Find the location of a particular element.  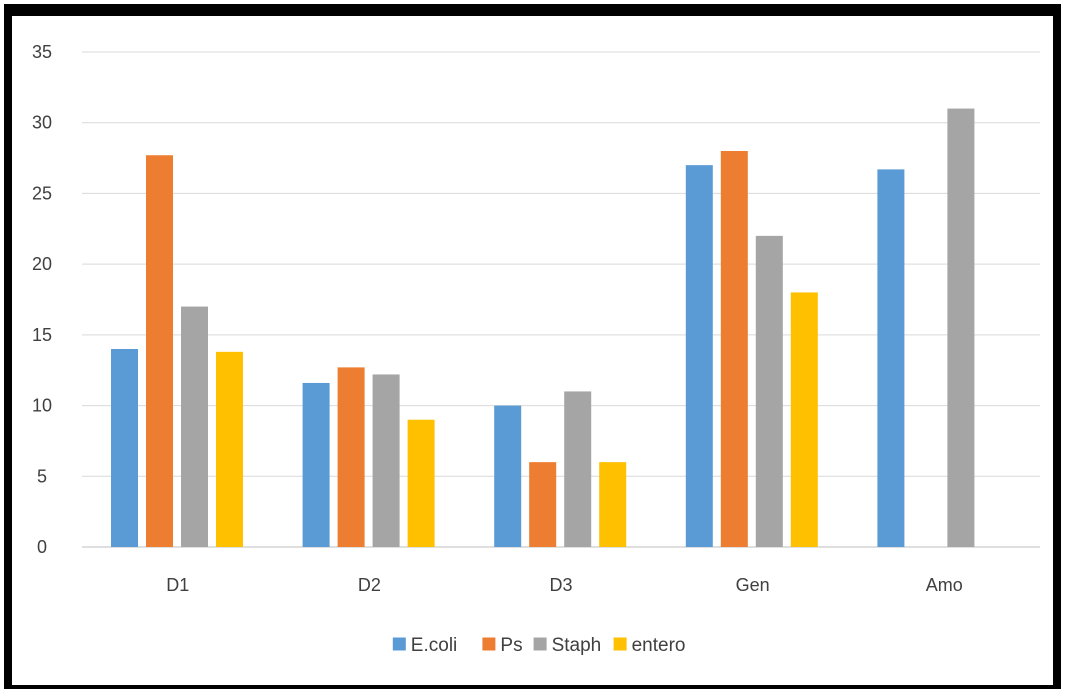

bar-e-coli-gen is located at coordinates (699, 356).